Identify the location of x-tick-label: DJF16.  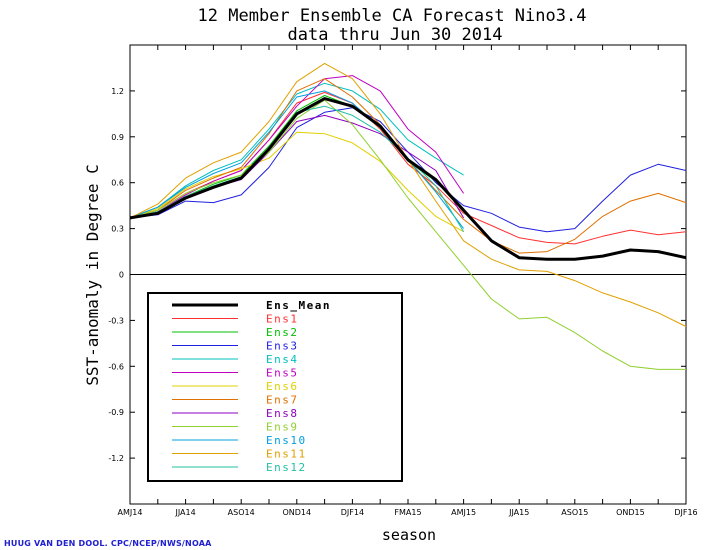
(685, 512).